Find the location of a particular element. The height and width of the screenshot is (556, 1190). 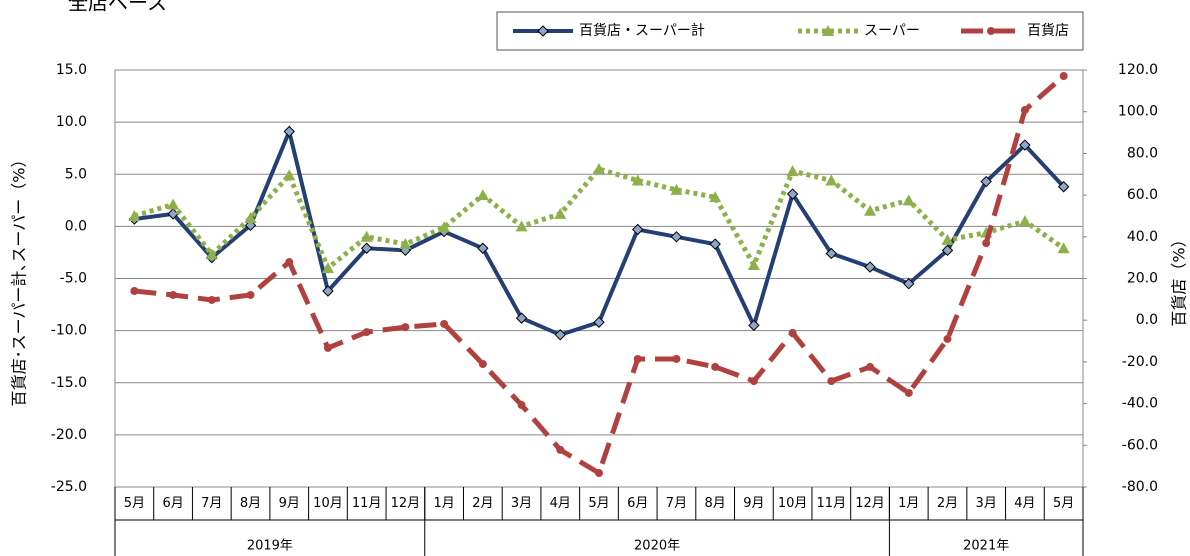

y-tick-label: -10.0 is located at coordinates (69, 331).